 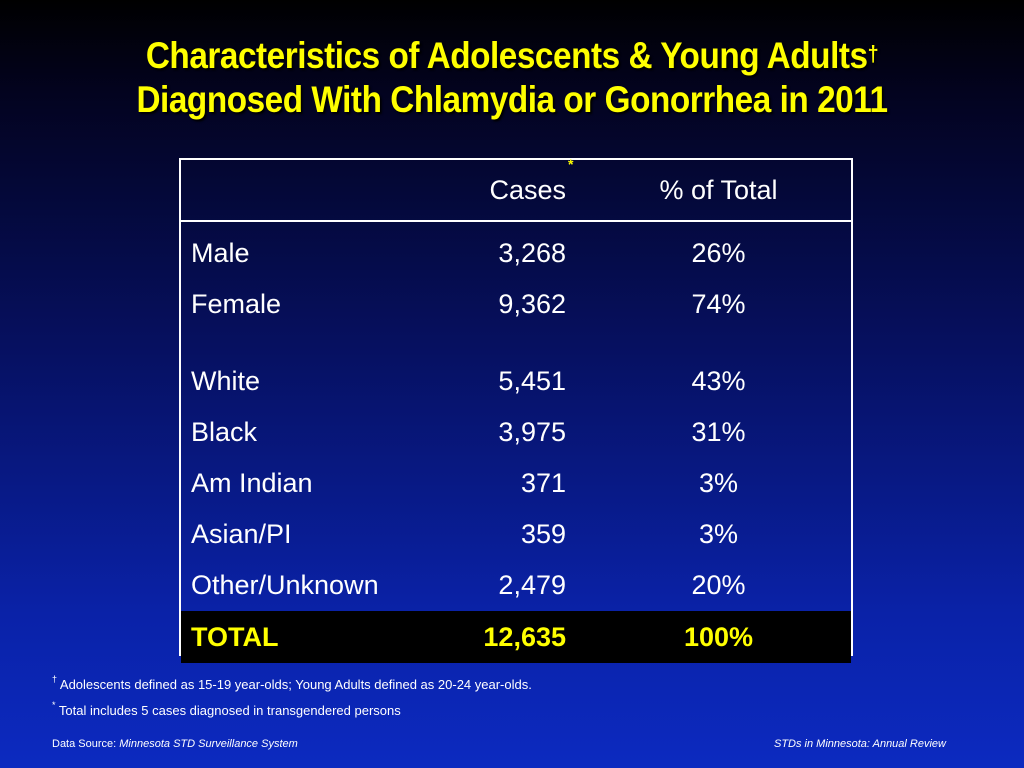 What do you see at coordinates (571, 164) in the screenshot?
I see `total-asterisk-mark: *` at bounding box center [571, 164].